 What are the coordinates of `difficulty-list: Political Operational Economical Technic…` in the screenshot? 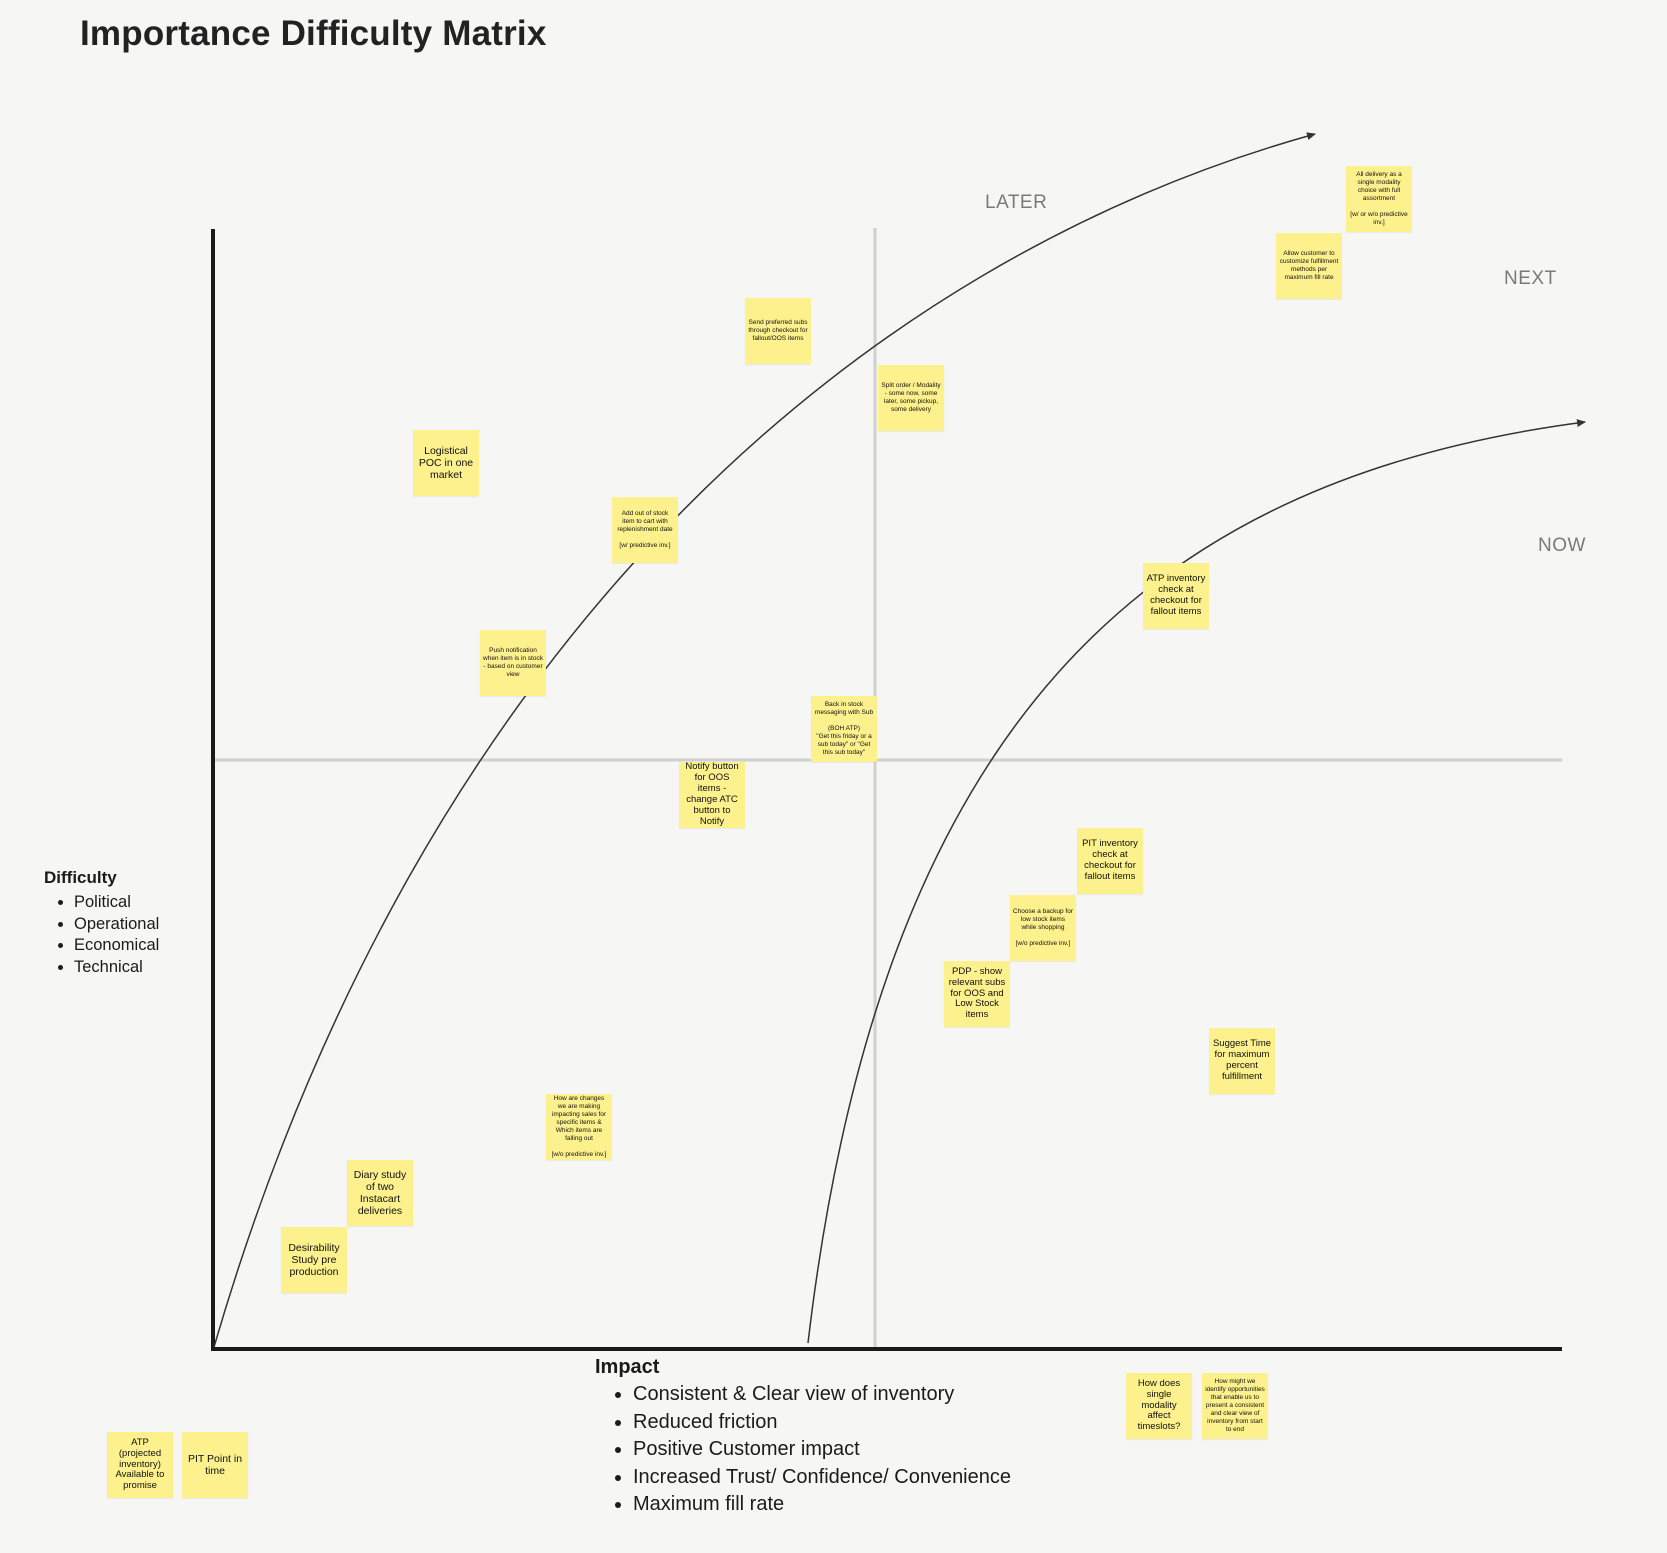 It's located at (101, 935).